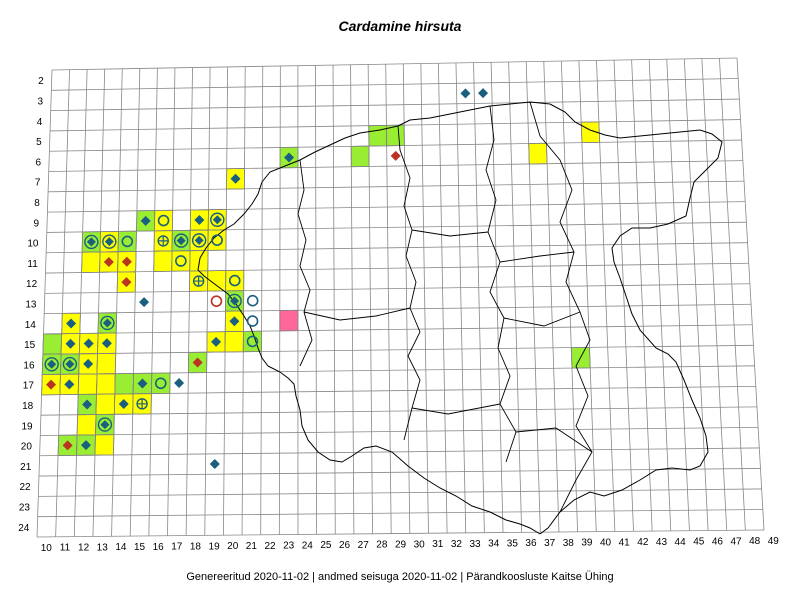  Describe the element at coordinates (27, 426) in the screenshot. I see `y-tick-label: 19` at that location.